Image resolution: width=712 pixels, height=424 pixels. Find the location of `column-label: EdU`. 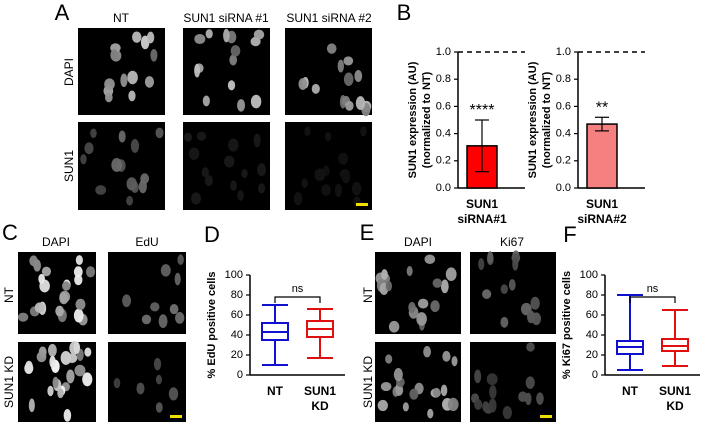

column-label: EdU is located at coordinates (146, 242).